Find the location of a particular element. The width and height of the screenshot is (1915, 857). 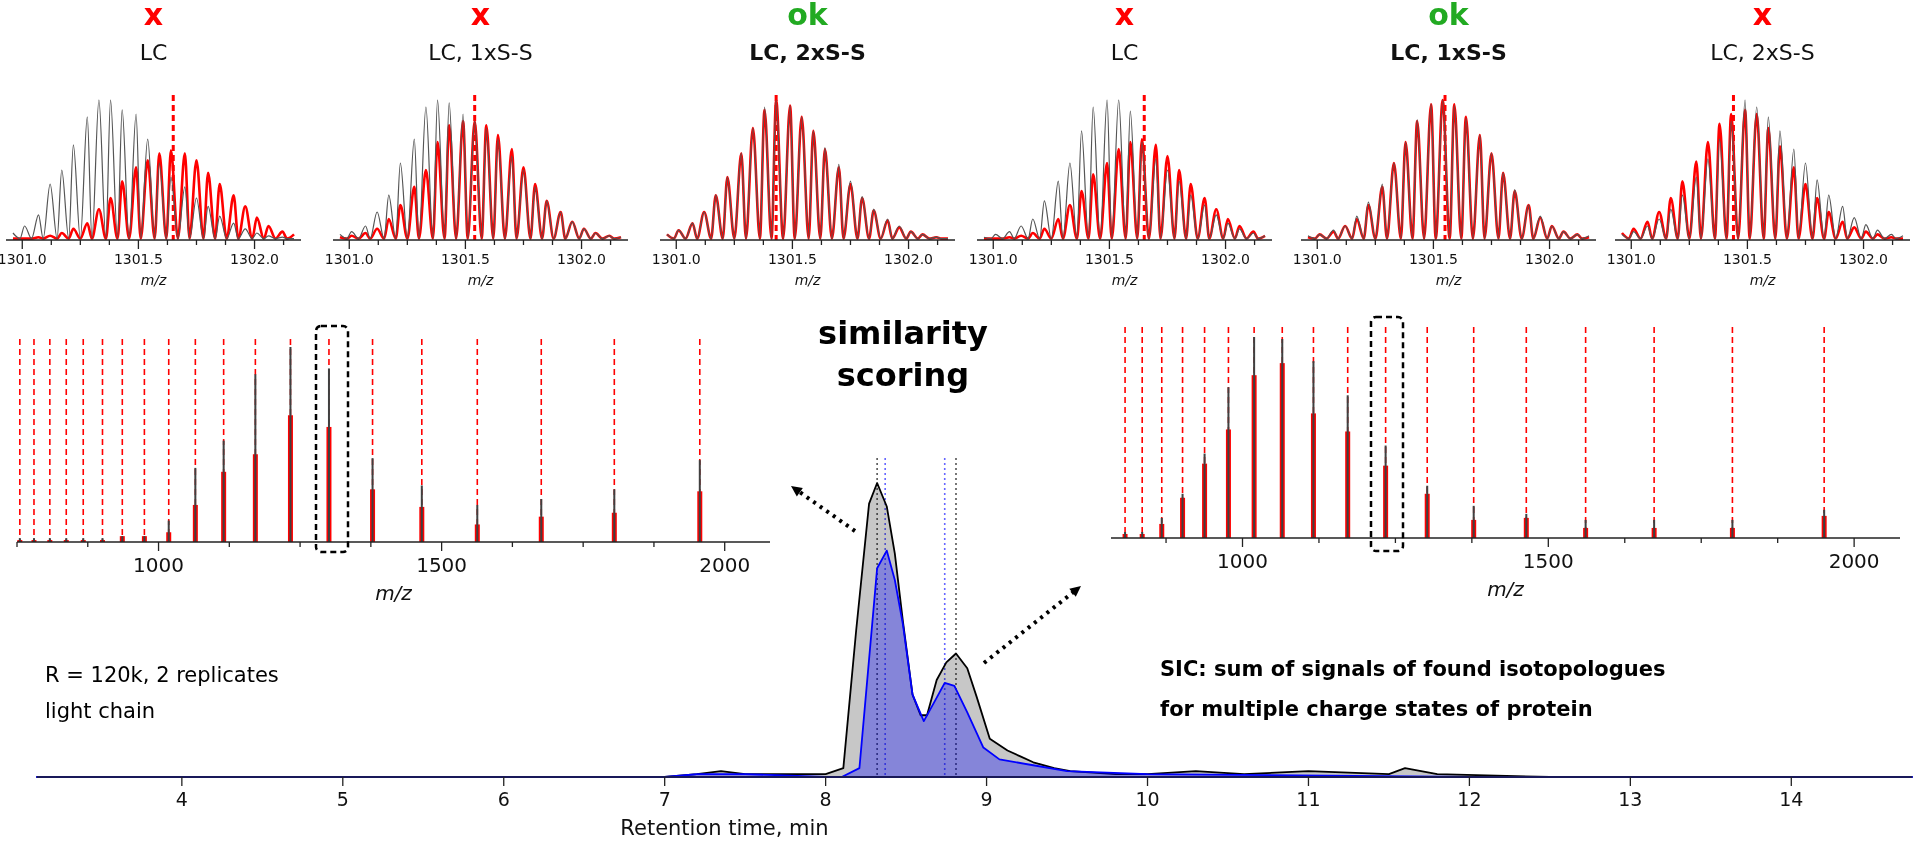

x-tick-label: 7 is located at coordinates (664, 799).